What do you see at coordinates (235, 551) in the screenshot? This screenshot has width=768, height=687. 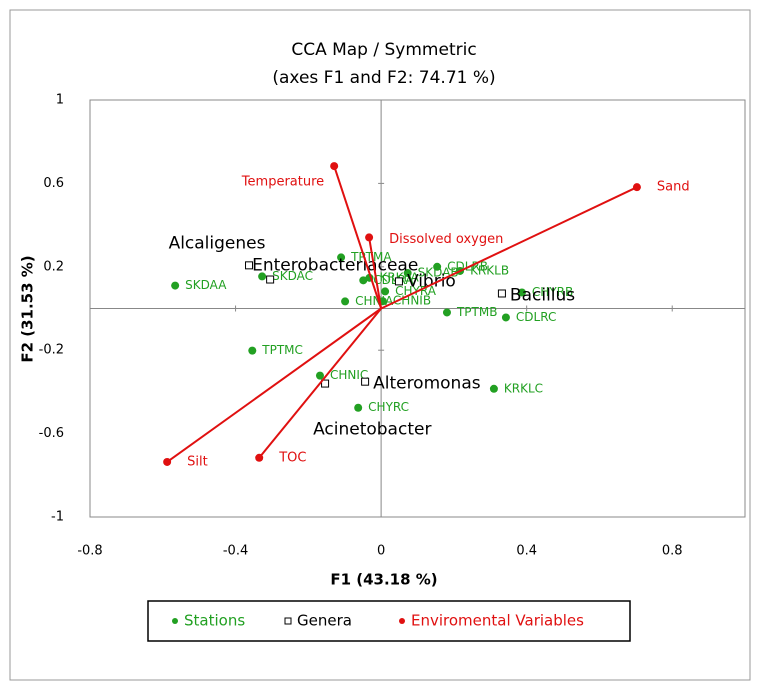 I see `x-tick-label: -0.4` at bounding box center [235, 551].